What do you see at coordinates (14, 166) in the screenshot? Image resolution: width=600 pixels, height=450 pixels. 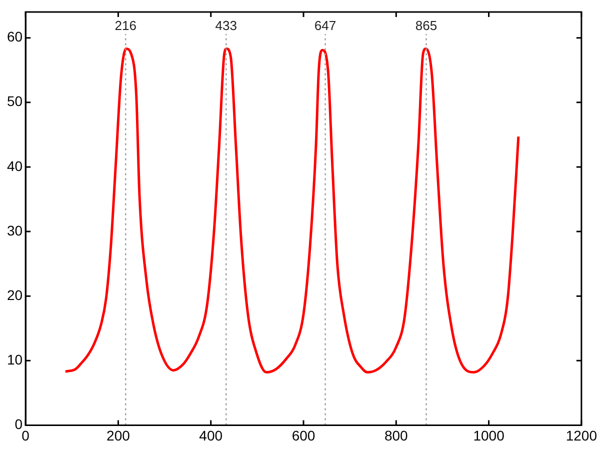 I see `y-tick-label: 40` at bounding box center [14, 166].